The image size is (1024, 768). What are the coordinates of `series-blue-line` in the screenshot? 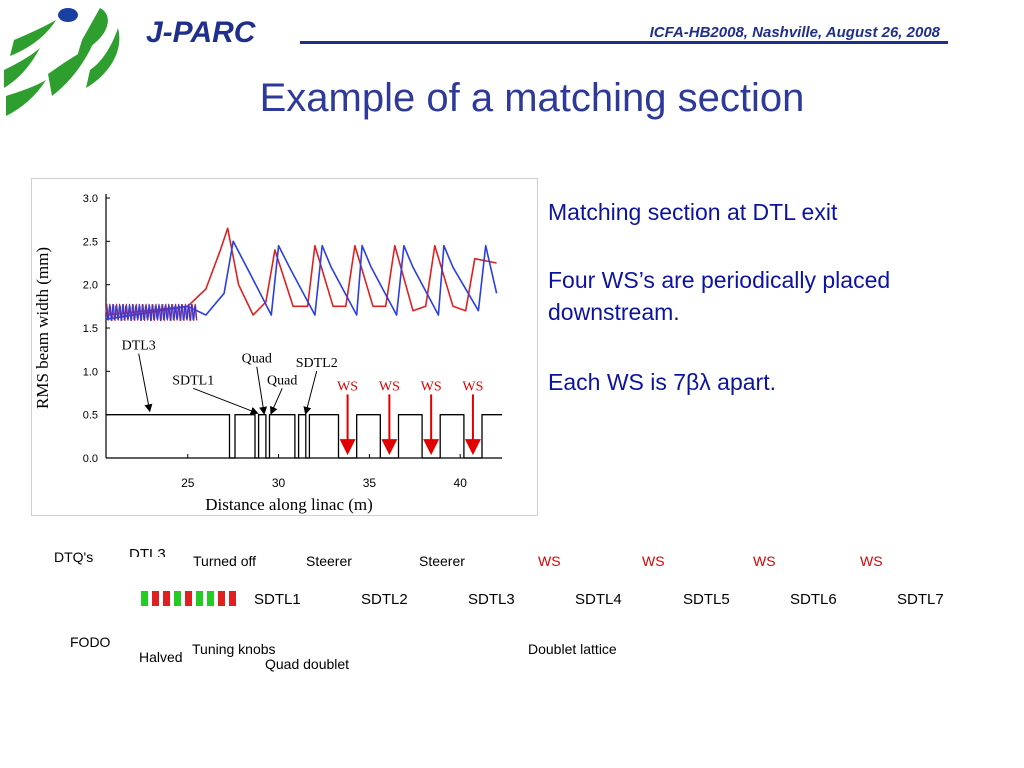 It's located at (301, 280).